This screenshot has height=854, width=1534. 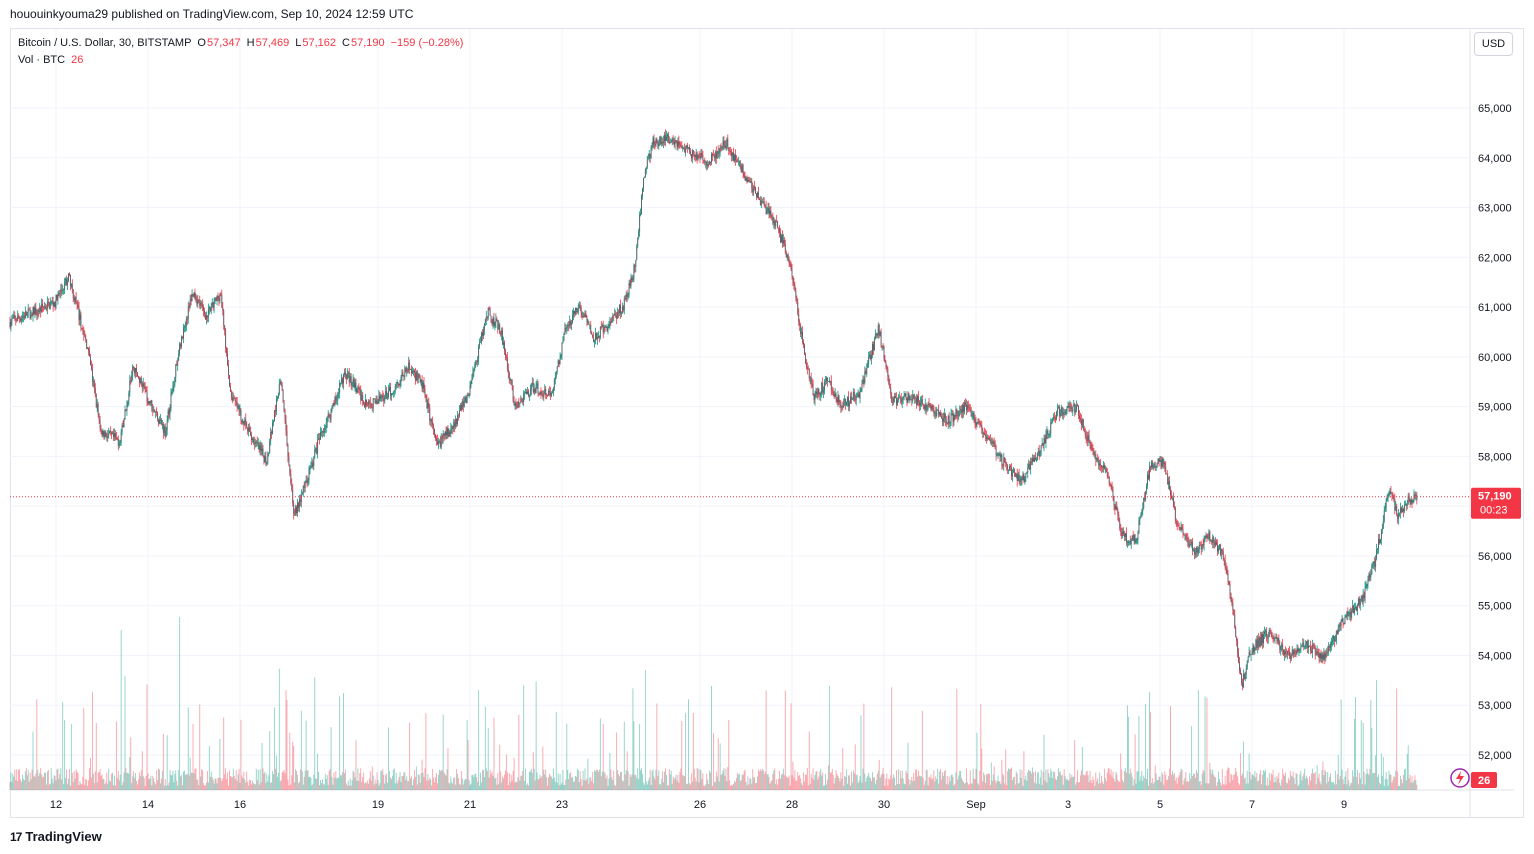 I want to click on legend-volume-label: Vol · BTC, so click(x=42, y=60).